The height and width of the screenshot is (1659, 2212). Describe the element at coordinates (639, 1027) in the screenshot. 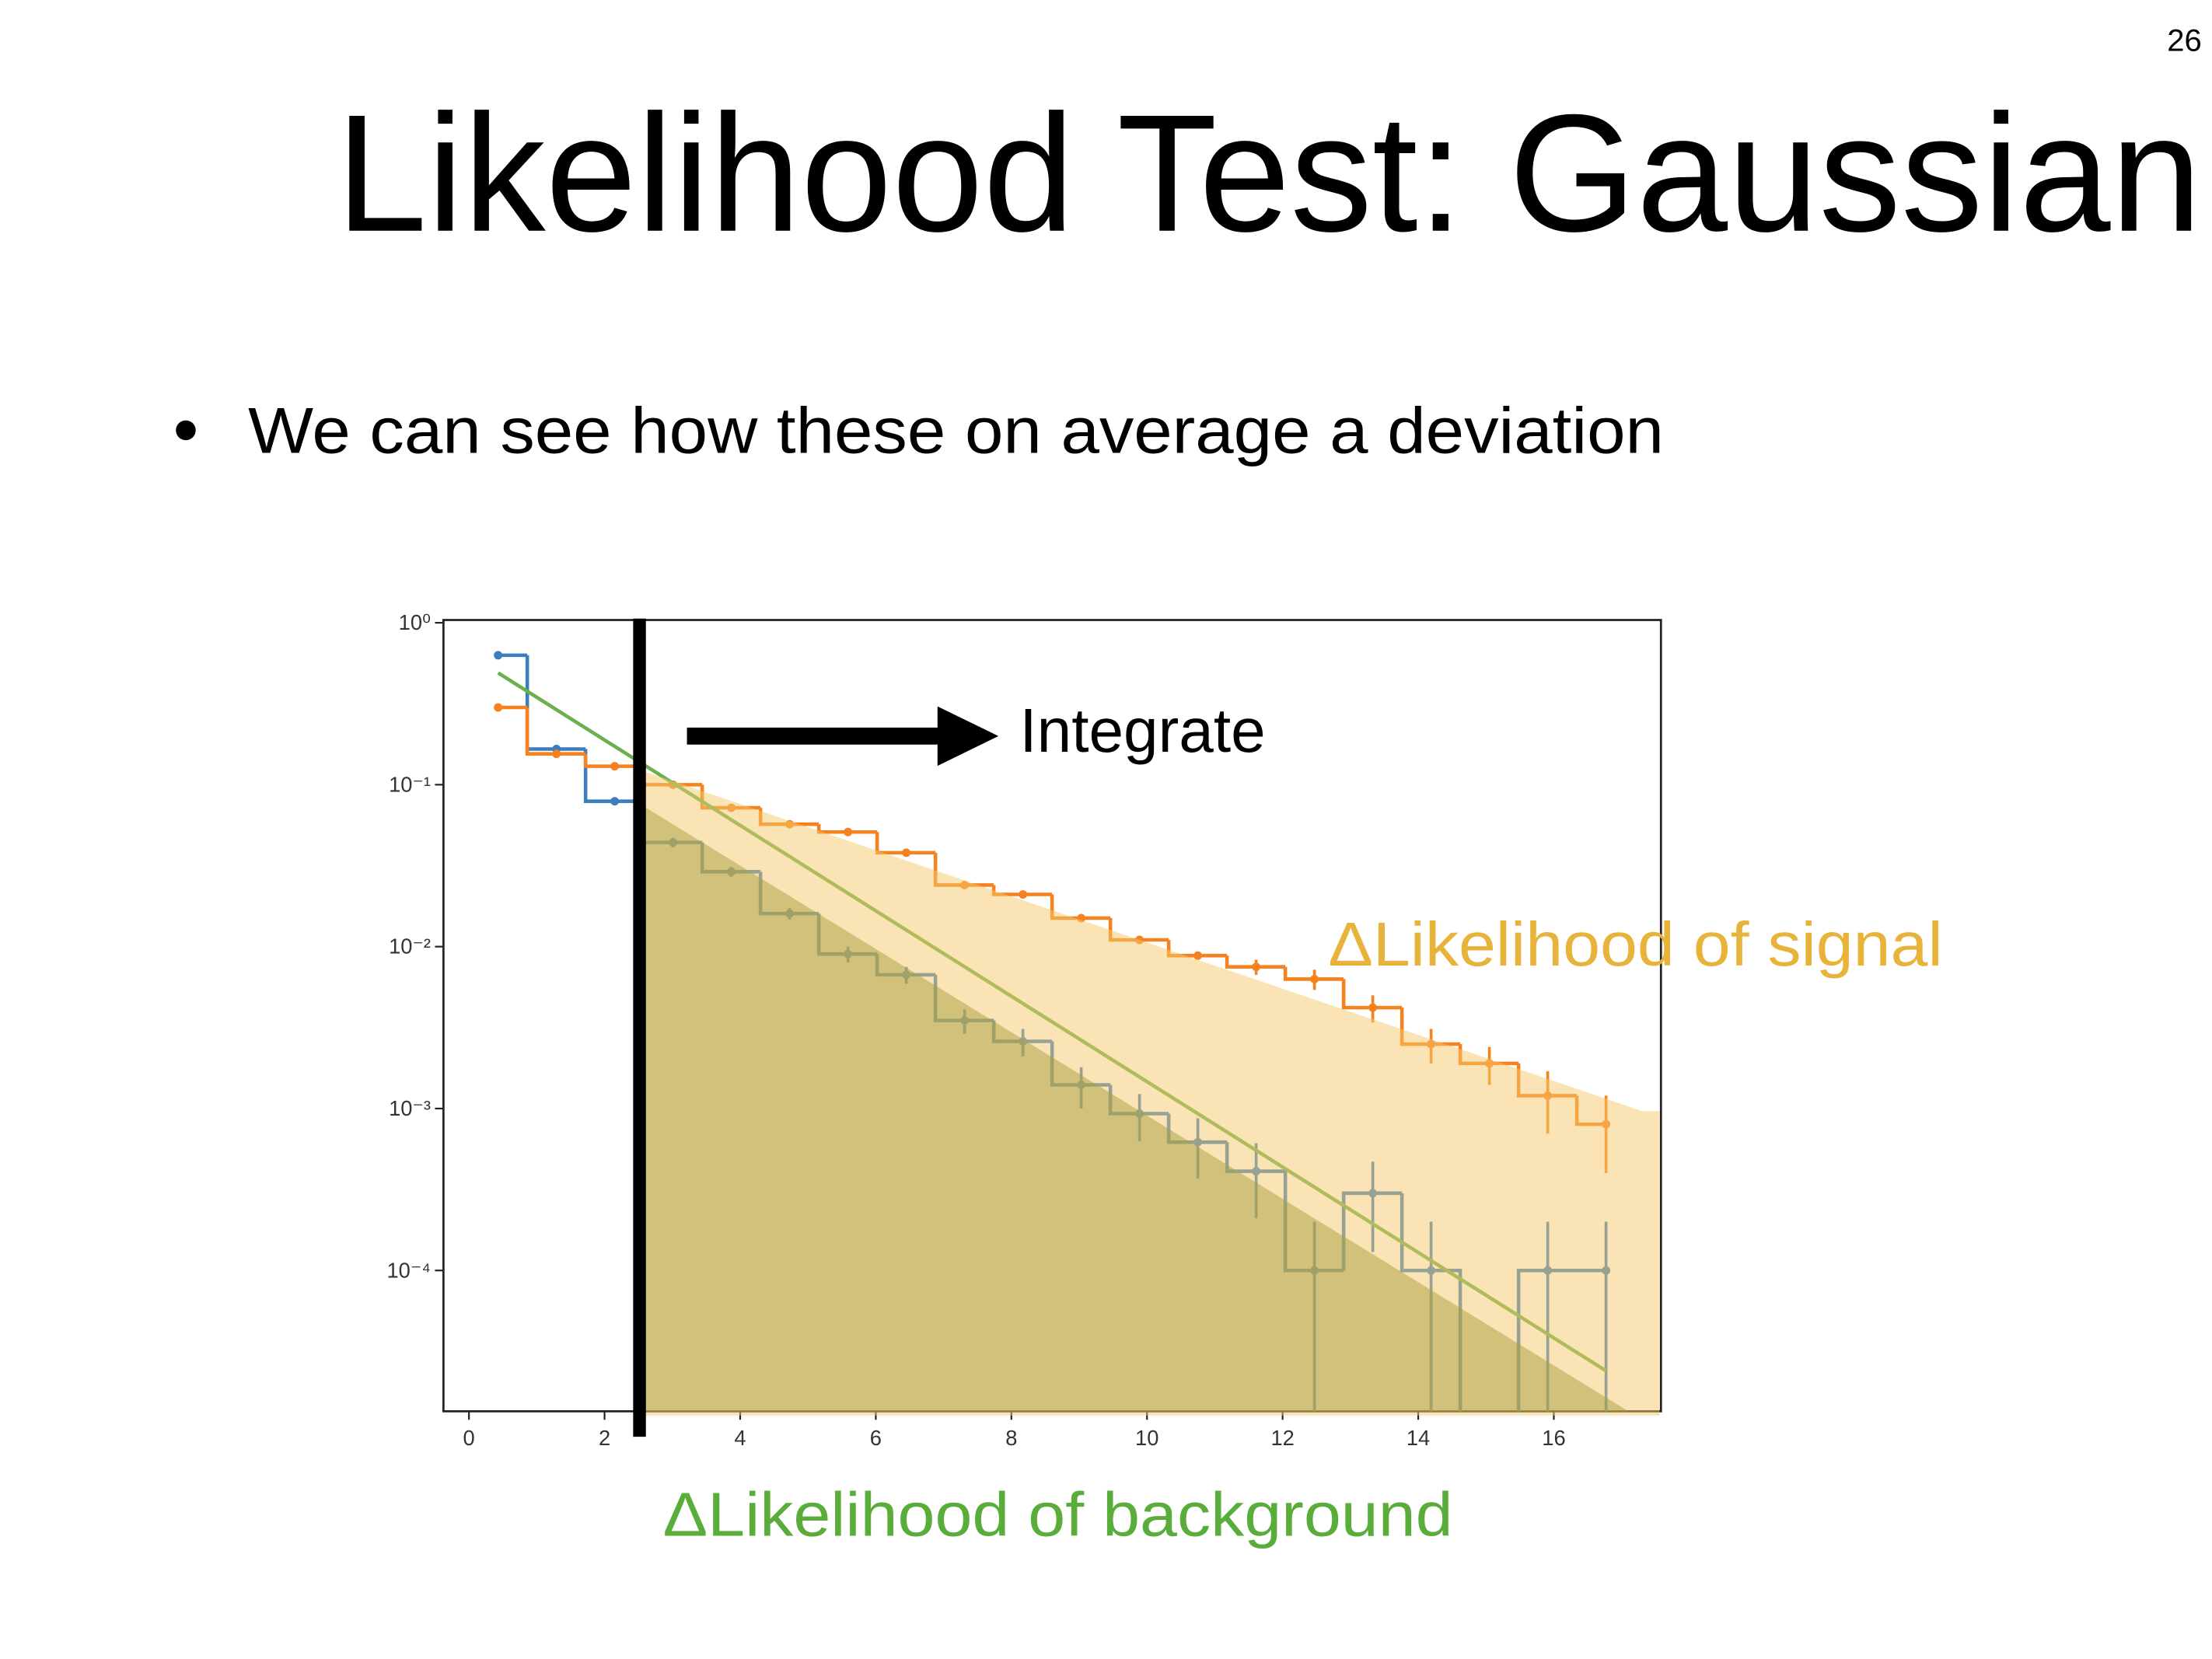

I see `cut-line` at that location.